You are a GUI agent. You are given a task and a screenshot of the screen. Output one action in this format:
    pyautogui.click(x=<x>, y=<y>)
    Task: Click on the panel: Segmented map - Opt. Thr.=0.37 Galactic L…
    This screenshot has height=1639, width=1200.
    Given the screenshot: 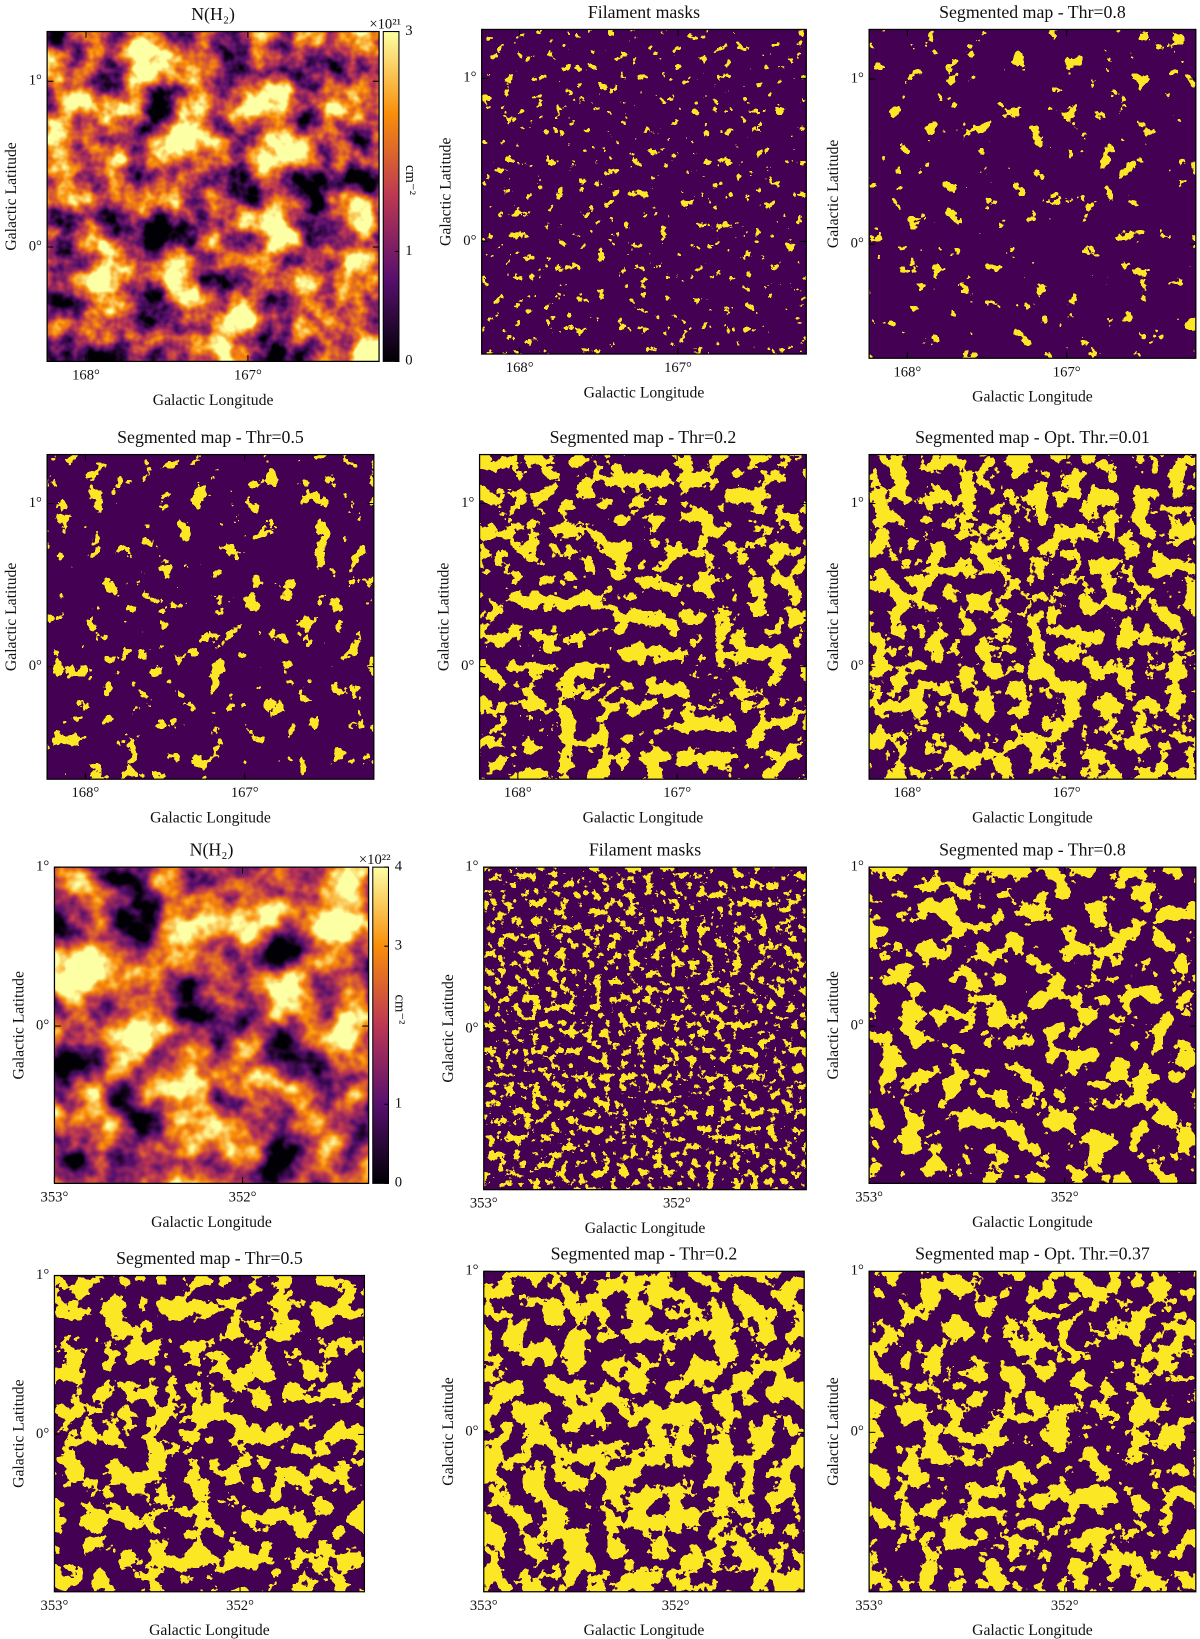 What is the action you would take?
    pyautogui.click(x=1011, y=1441)
    